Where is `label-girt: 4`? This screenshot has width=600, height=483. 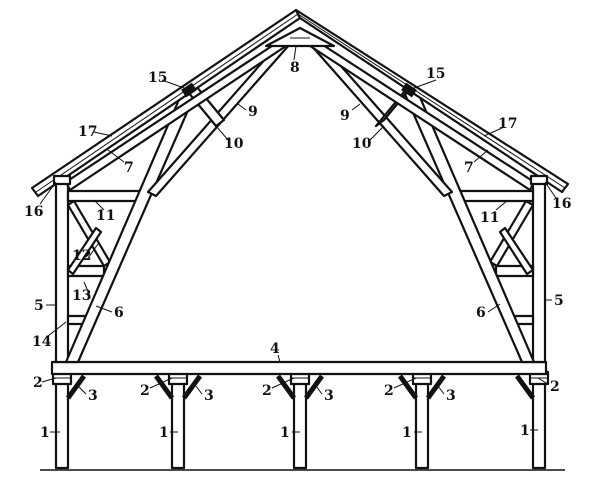
label-girt: 4 is located at coordinates (275, 349).